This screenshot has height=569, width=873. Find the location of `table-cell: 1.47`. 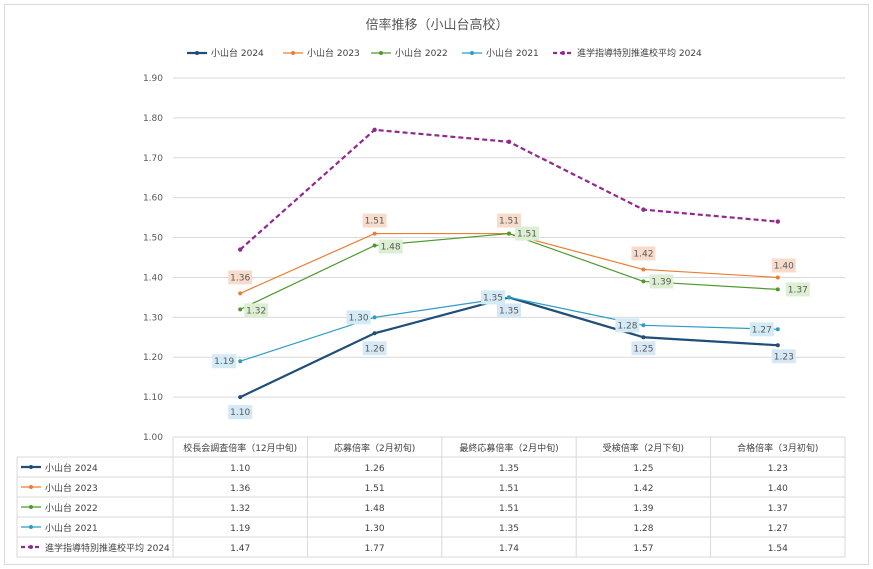

table-cell: 1.47 is located at coordinates (240, 549).